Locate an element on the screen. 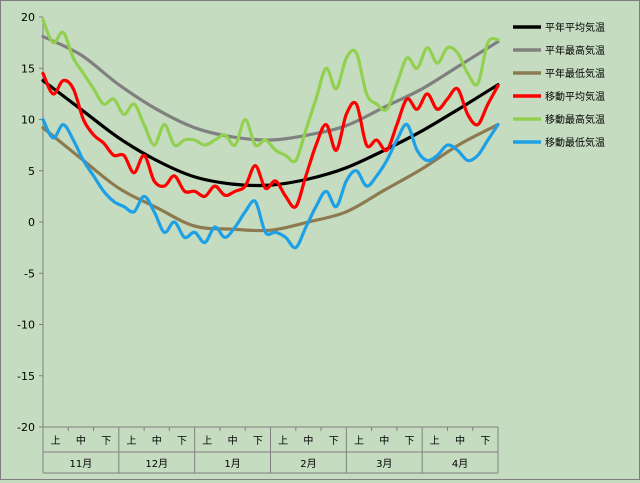  legend-label: 移動平均気温 is located at coordinates (575, 96).